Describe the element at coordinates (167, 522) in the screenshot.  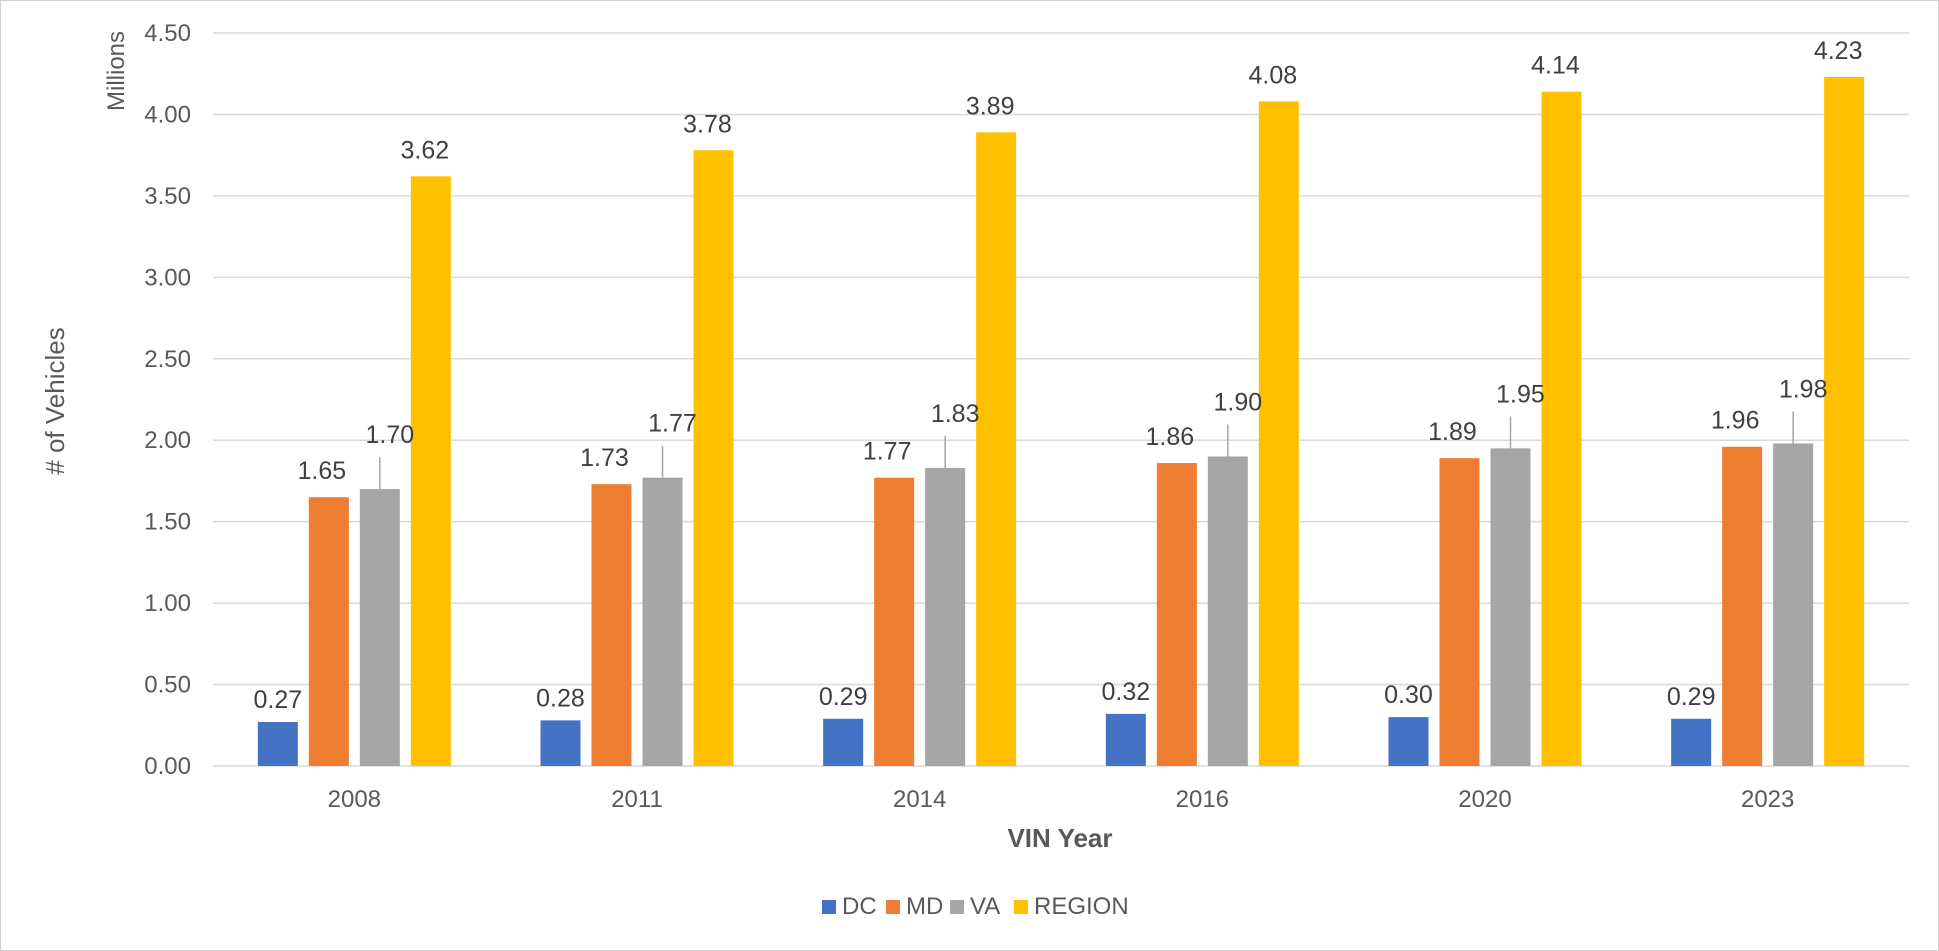
I see `y-tick-label: 1.50` at that location.